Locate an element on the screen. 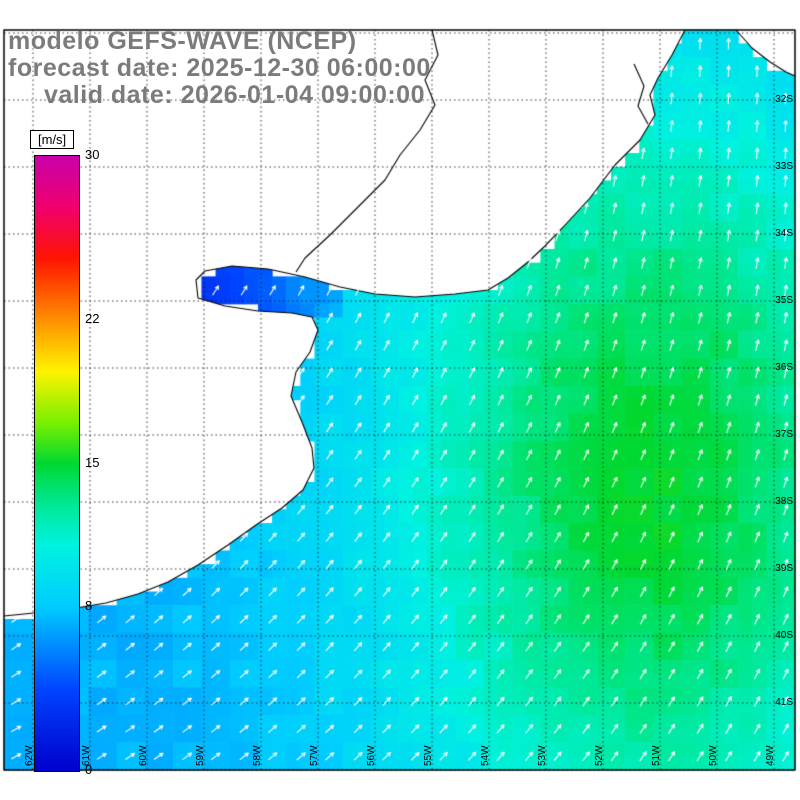  latitude-label: 38S is located at coordinates (784, 501).